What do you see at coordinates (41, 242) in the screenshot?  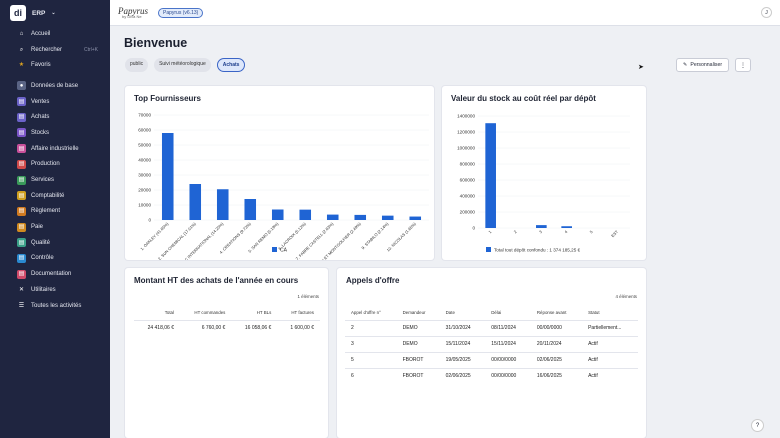 I see `sidebar-item-label: Qualité` at bounding box center [41, 242].